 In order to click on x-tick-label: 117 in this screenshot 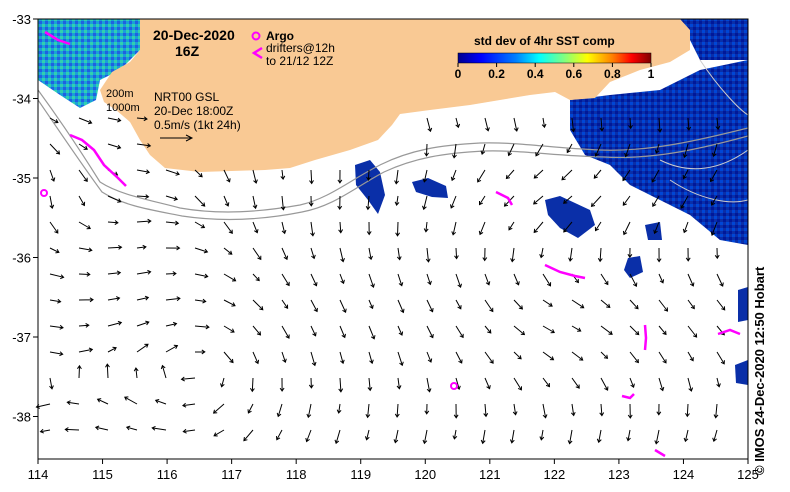, I will do `click(231, 474)`.